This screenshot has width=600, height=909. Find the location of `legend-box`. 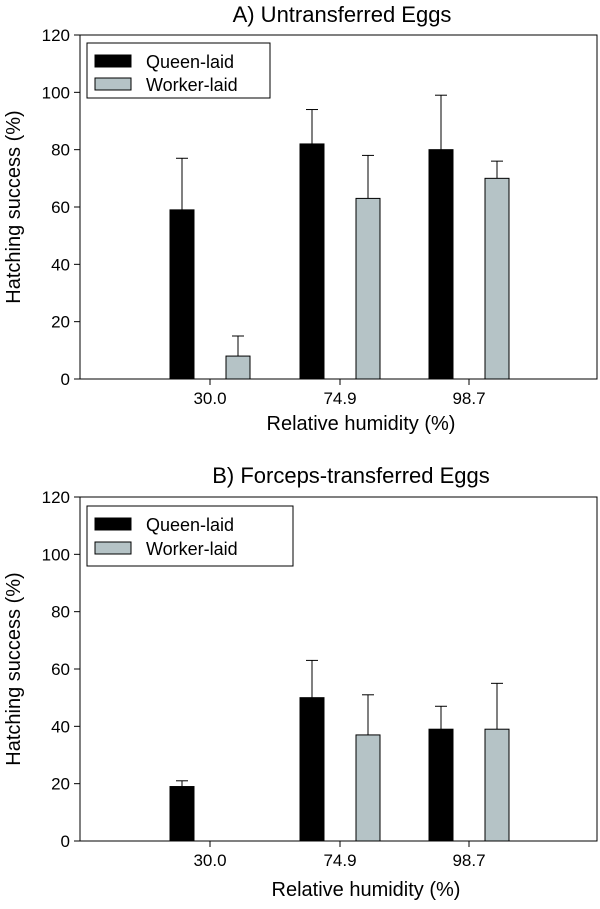

legend-box is located at coordinates (190, 536).